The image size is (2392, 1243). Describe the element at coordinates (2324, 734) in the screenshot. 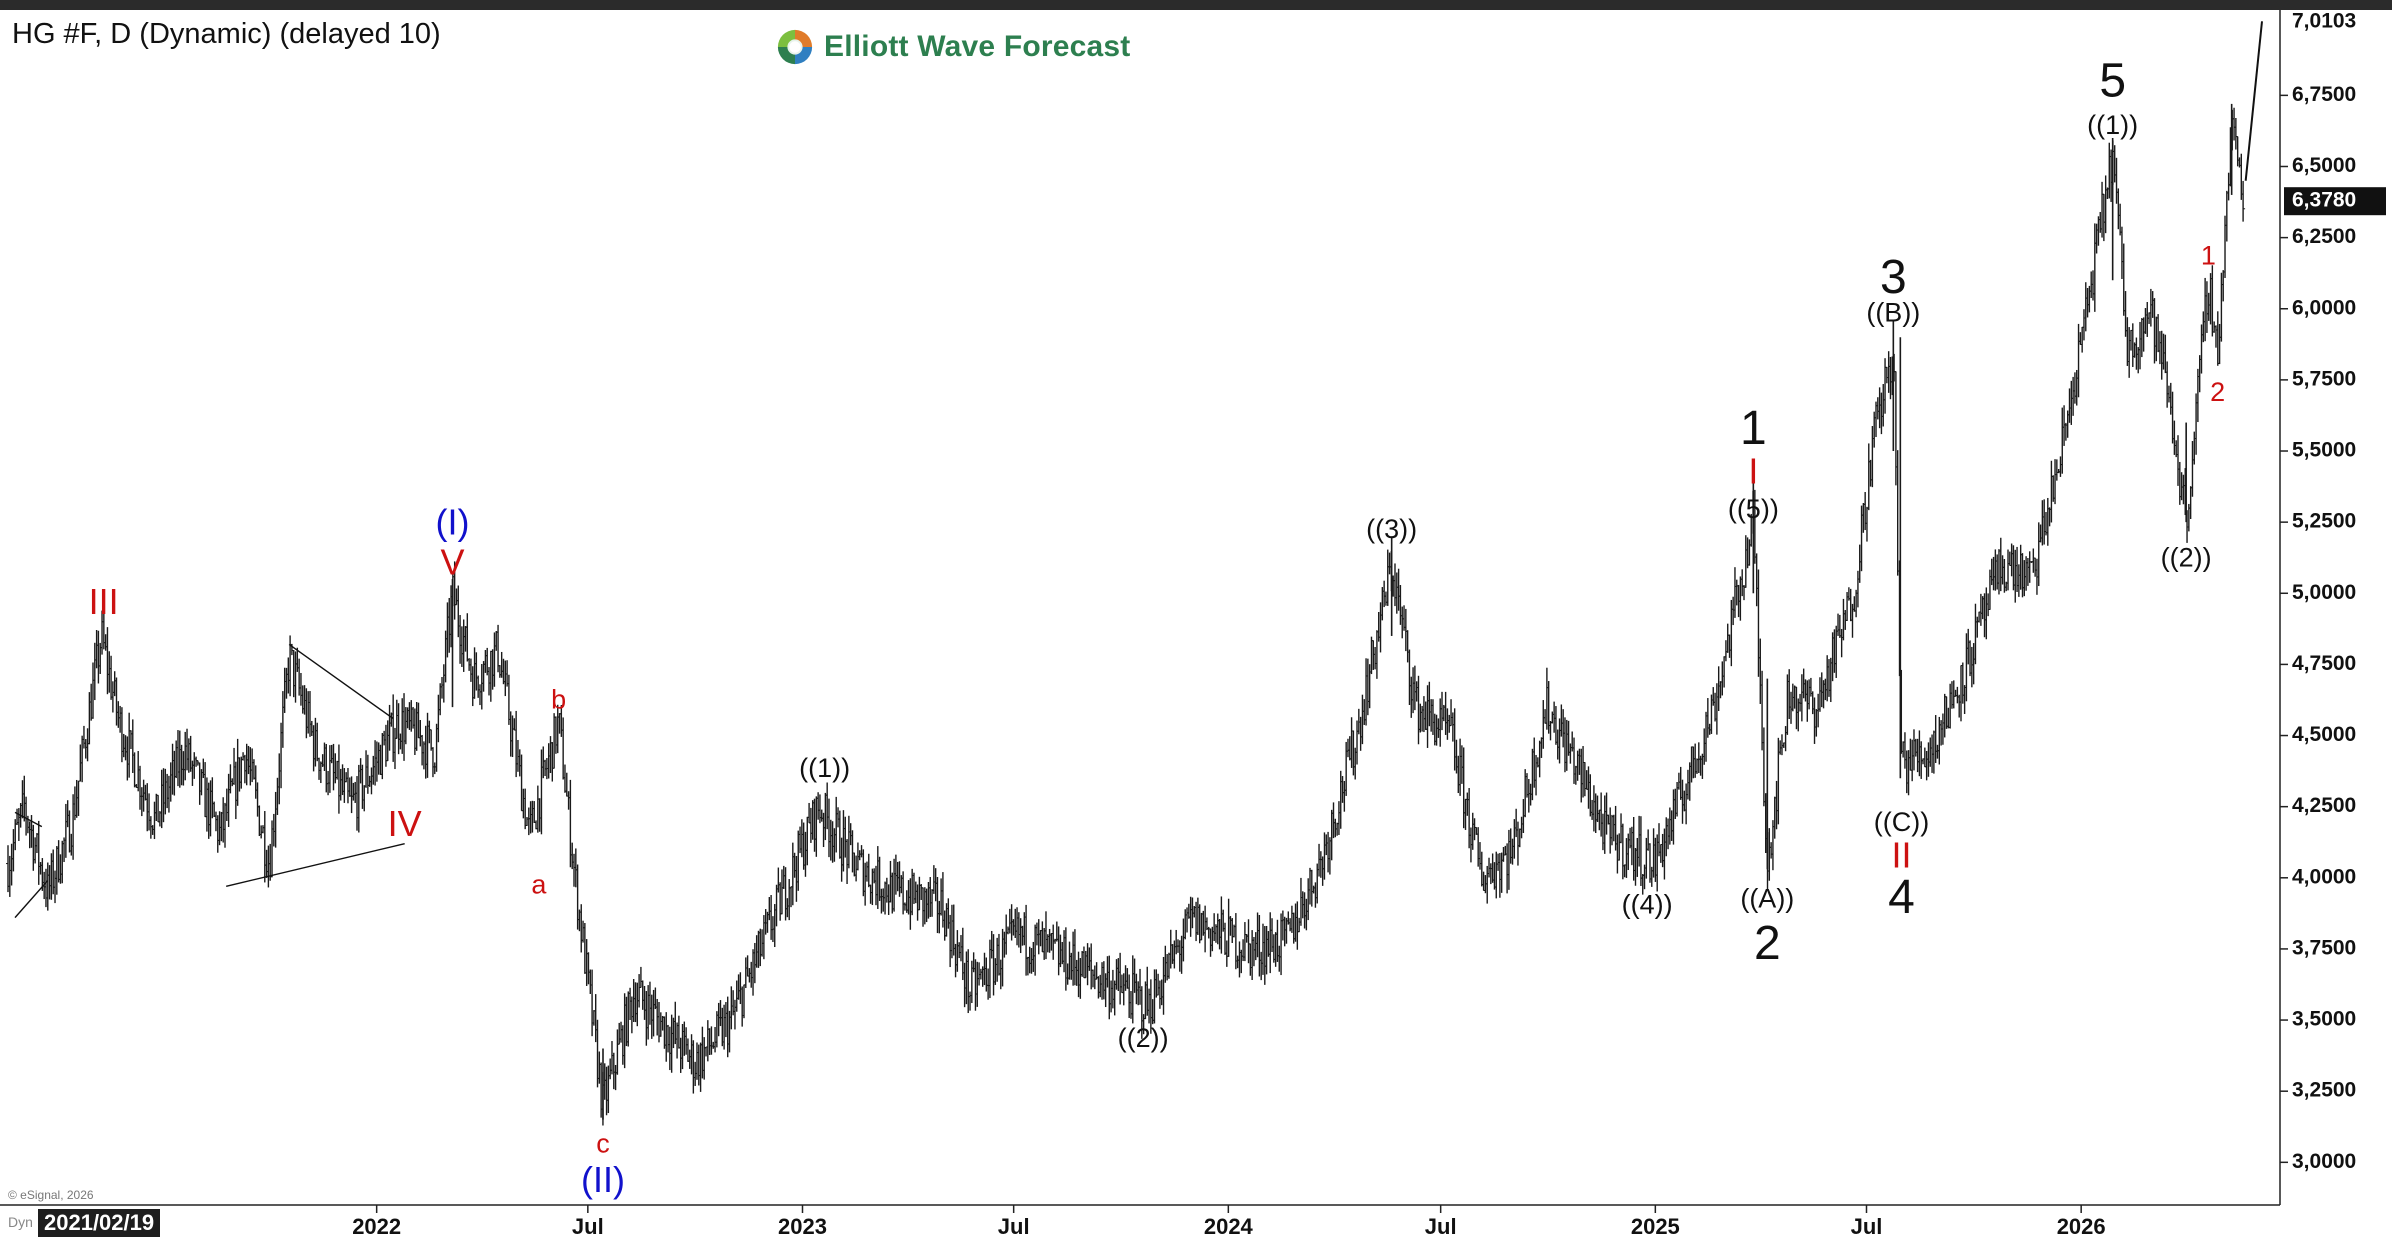

I see `price-tick-label: 4,5000` at that location.